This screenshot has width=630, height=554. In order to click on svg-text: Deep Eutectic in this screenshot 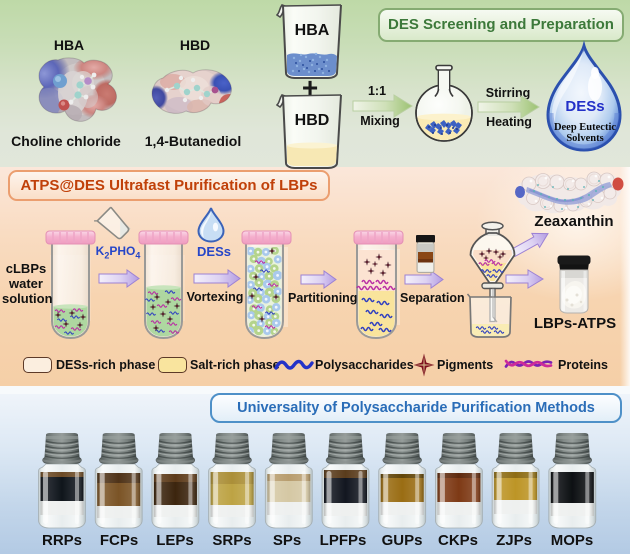, I will do `click(585, 127)`.